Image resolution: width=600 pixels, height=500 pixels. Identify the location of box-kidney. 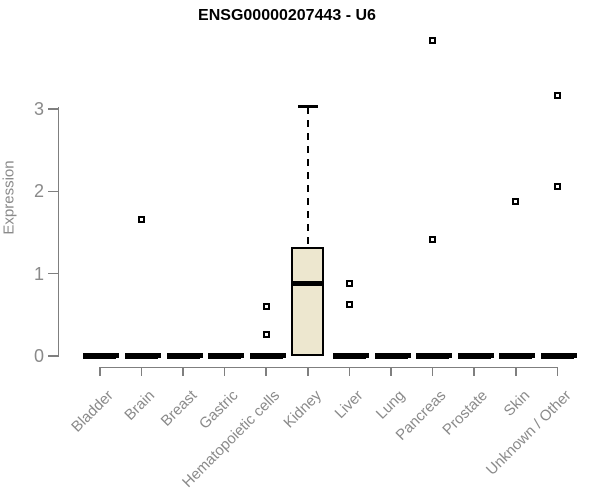
(308, 301).